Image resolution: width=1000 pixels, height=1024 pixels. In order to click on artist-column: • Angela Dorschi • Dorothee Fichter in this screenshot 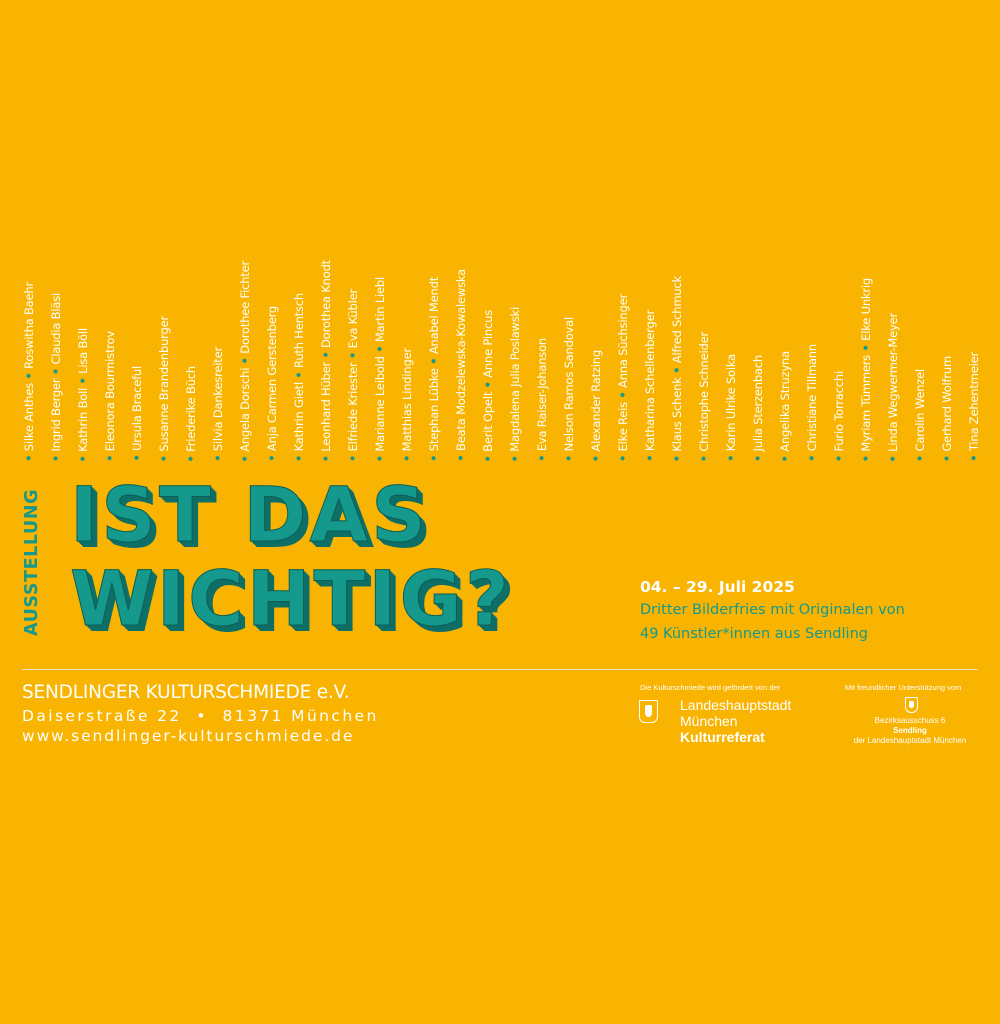, I will do `click(245, 361)`.